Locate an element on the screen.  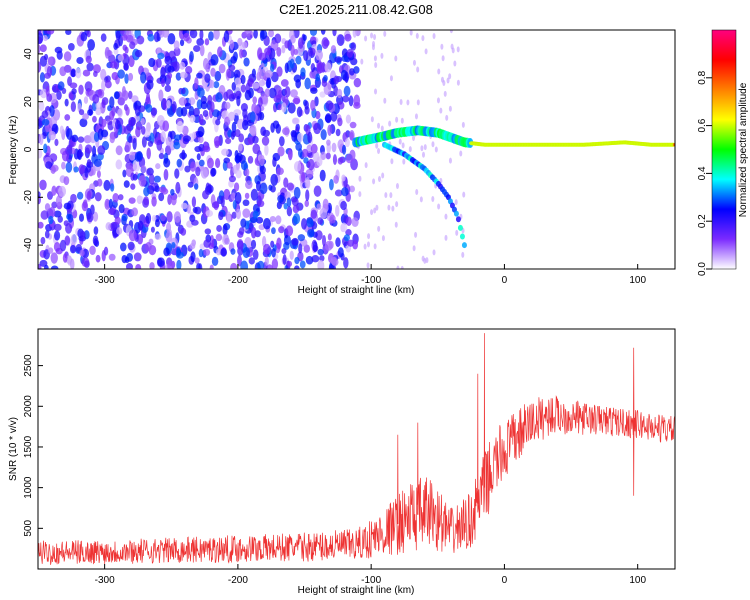
y-tick-label: -40 is located at coordinates (28, 244).